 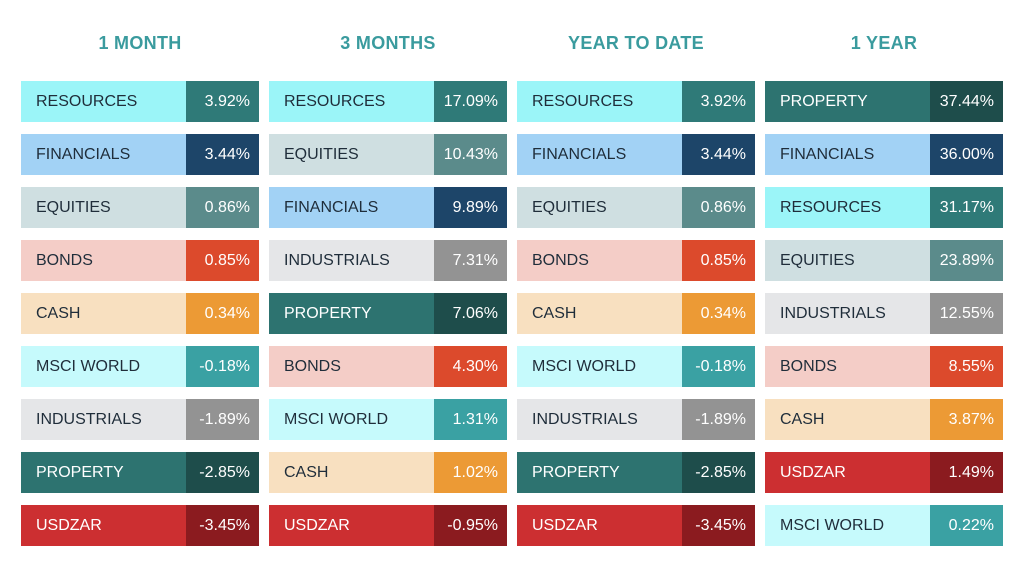 I want to click on table-row: INDUSTRIALS 7.31%, so click(x=388, y=260).